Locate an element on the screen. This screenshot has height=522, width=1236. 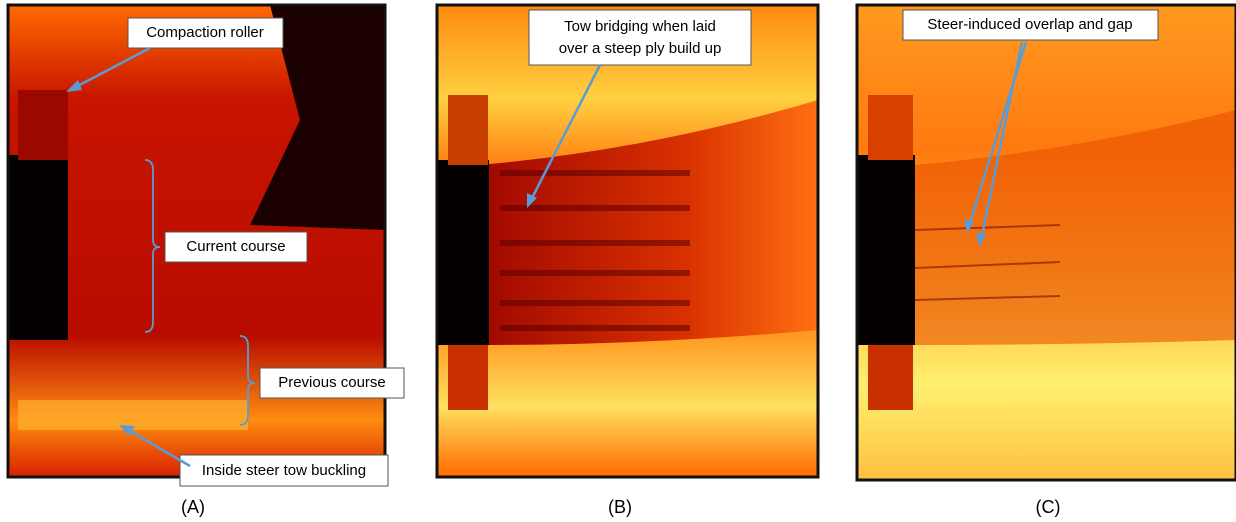
callout: Compaction roller is located at coordinates (205, 32).